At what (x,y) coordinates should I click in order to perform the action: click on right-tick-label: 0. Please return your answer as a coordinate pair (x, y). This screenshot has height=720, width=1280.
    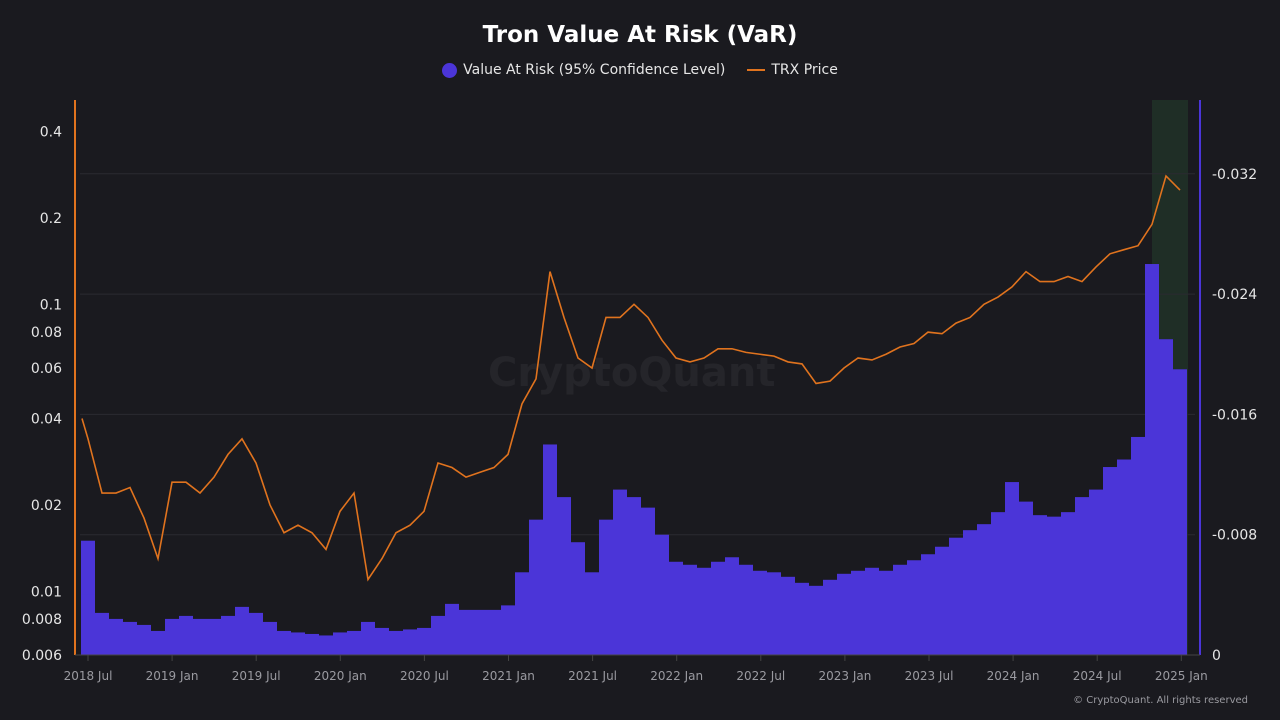
    Looking at the image, I should click on (1216, 656).